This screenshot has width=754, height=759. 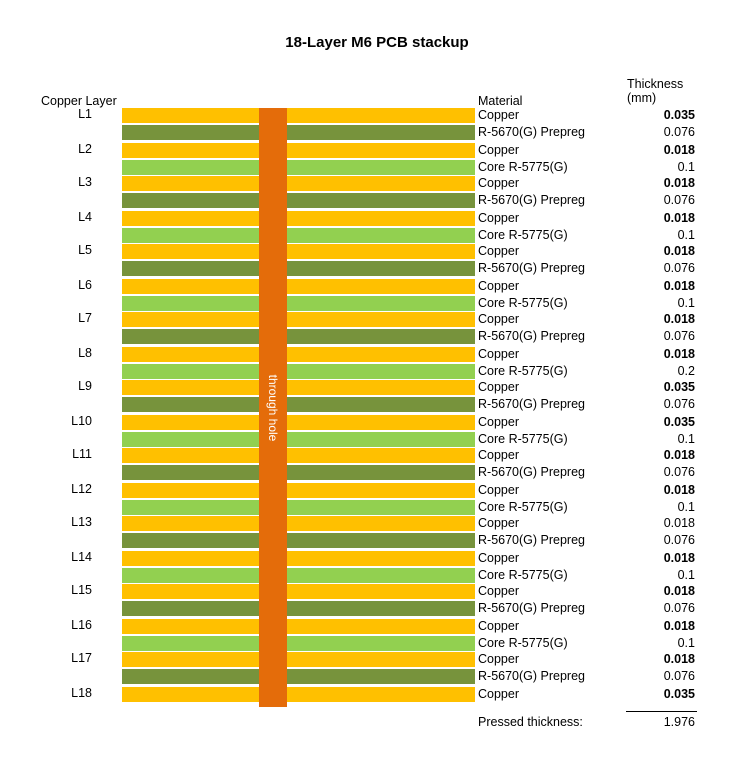 What do you see at coordinates (655, 84) in the screenshot?
I see `thickness-header-line1: Thickness` at bounding box center [655, 84].